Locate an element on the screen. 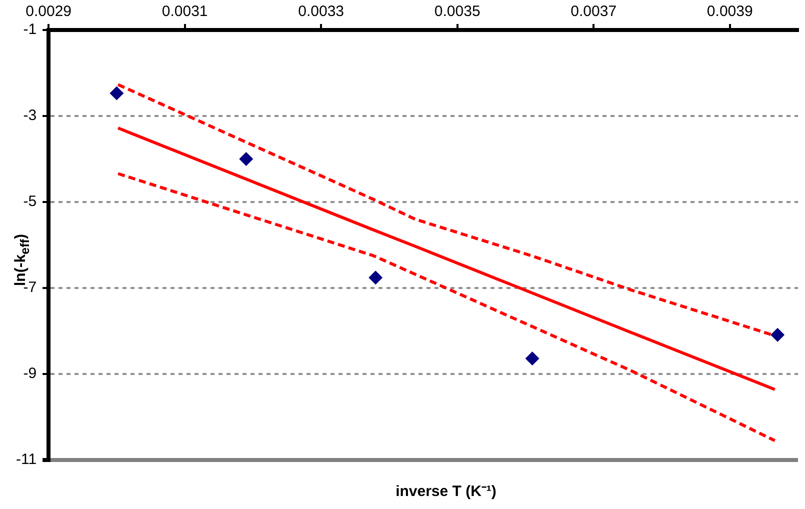  x-tick-label: 0.0031 is located at coordinates (185, 11).